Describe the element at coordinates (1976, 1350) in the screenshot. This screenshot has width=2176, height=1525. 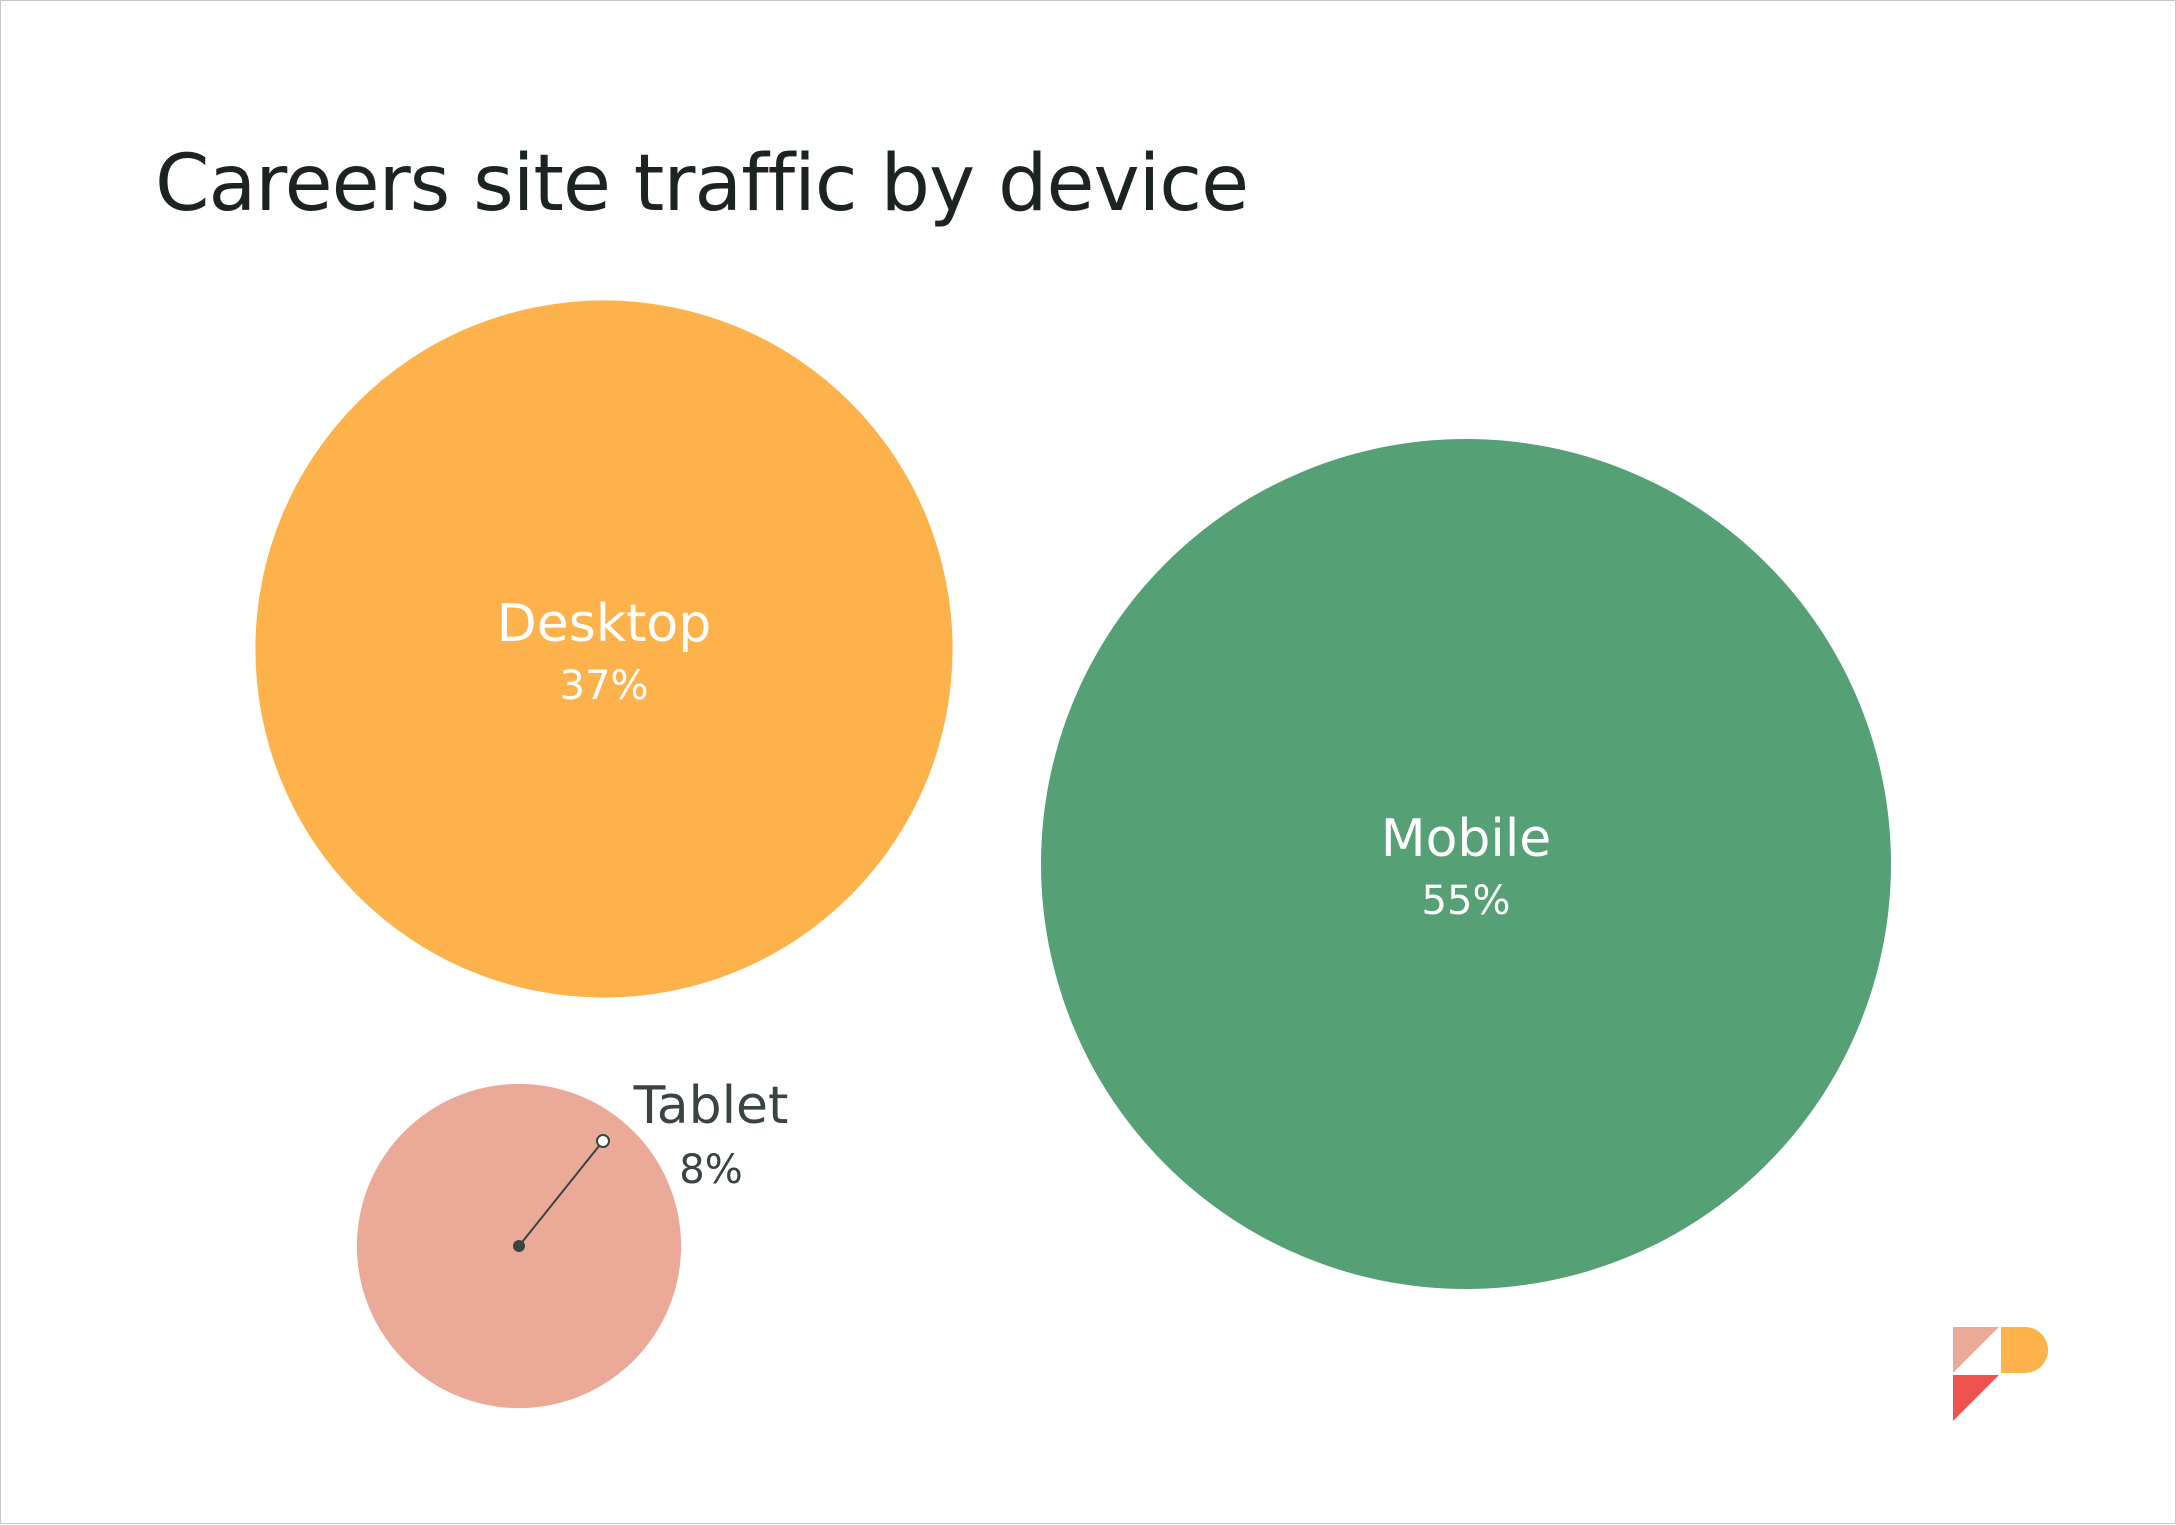
I see `logo-white-triangle` at that location.